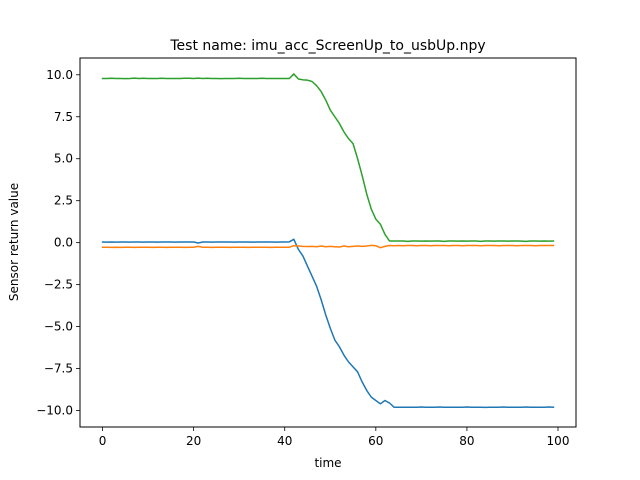 The height and width of the screenshot is (480, 640). What do you see at coordinates (327, 46) in the screenshot?
I see `chart-title: Test name: imu_acc_ScreenUp_to_usbUp.npy` at bounding box center [327, 46].